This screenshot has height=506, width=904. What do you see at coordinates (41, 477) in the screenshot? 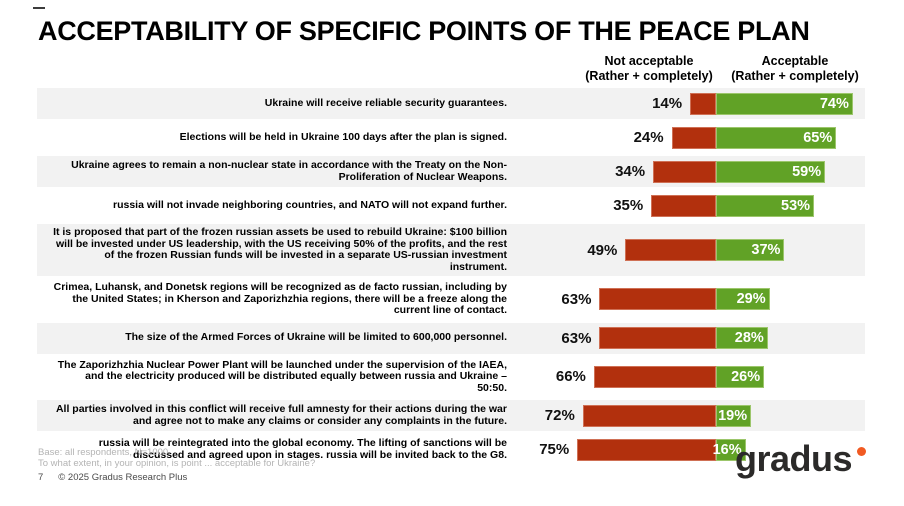
I see `page-number: 7` at bounding box center [41, 477].